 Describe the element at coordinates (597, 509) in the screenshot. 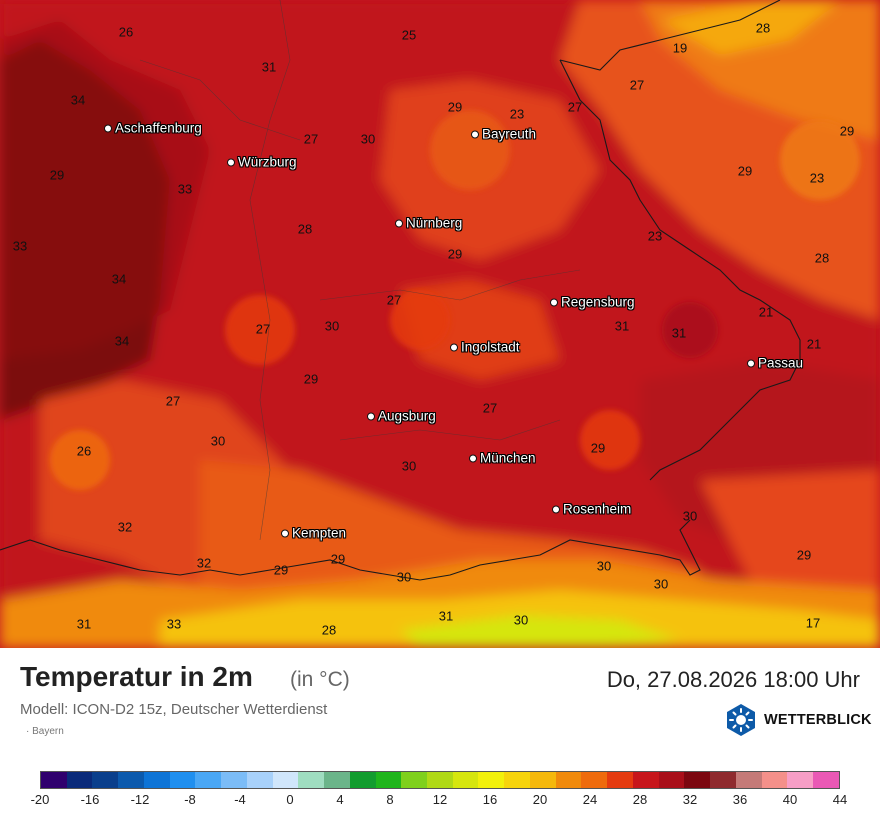

I see `city-name: Rosenheim` at that location.